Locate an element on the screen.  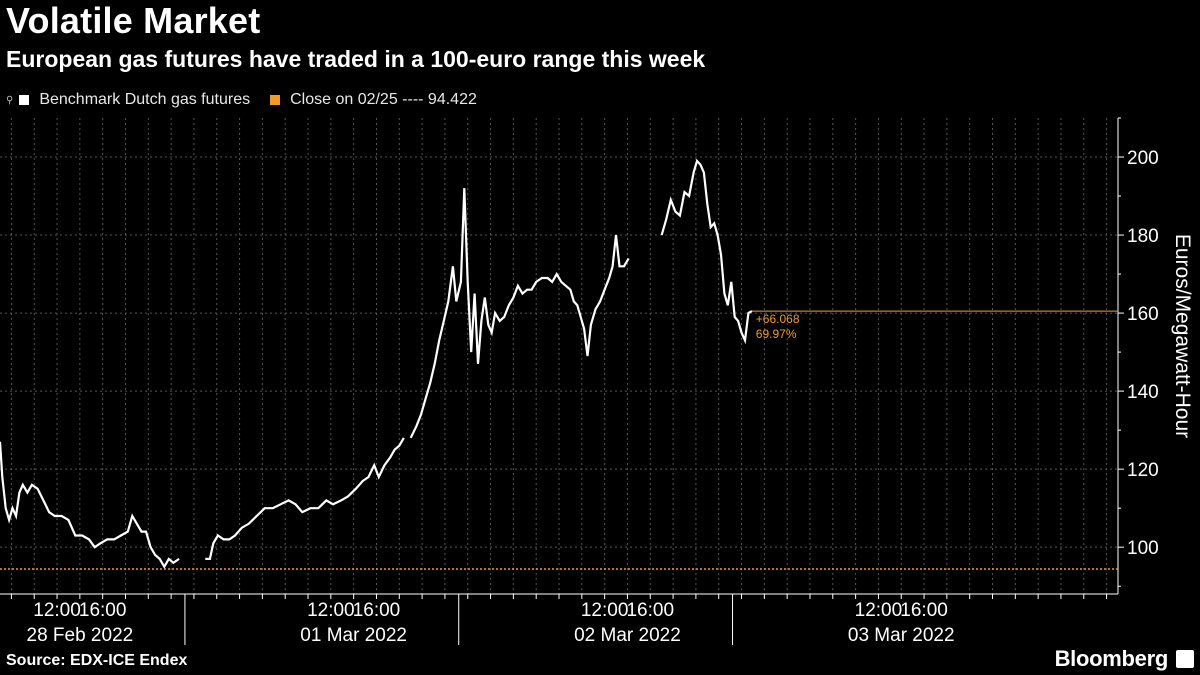
y-tick-label: 200 is located at coordinates (1143, 158).